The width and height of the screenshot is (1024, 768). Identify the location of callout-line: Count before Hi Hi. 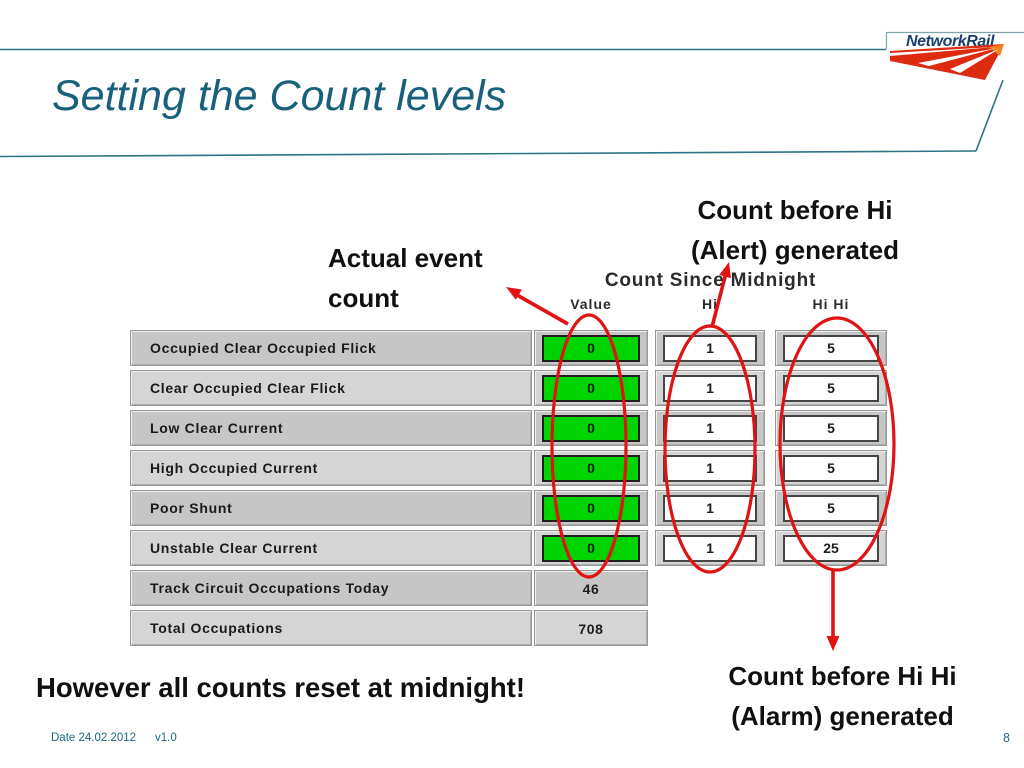
(842, 676).